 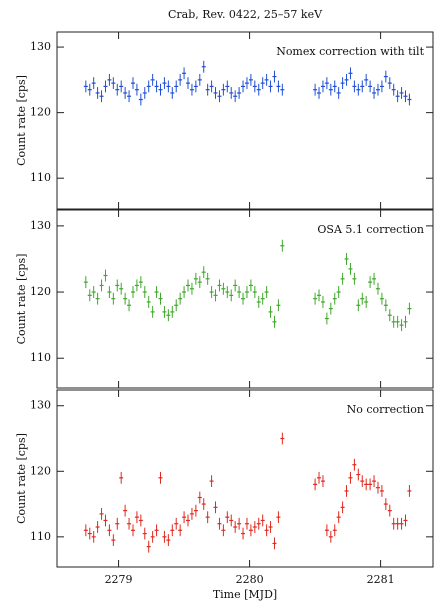 What do you see at coordinates (245, 14) in the screenshot?
I see `chart-title: Crab, Rev. 0422, 25–57 keV` at bounding box center [245, 14].